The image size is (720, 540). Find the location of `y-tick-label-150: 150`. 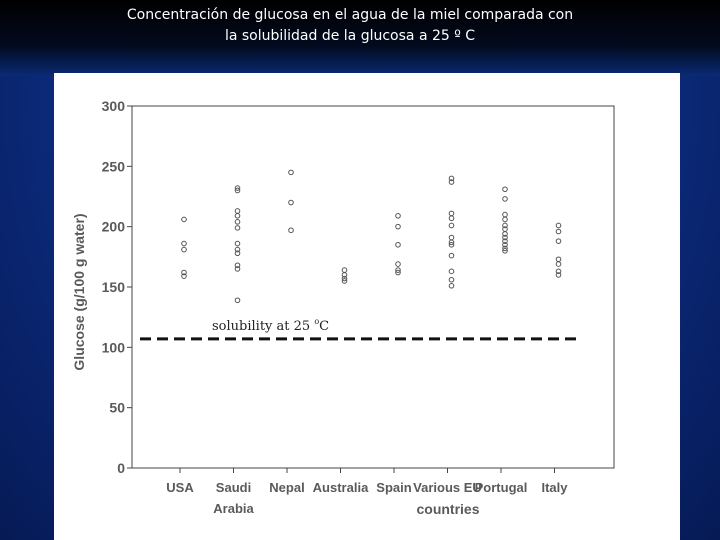

y-tick-label-150: 150 is located at coordinates (114, 287).